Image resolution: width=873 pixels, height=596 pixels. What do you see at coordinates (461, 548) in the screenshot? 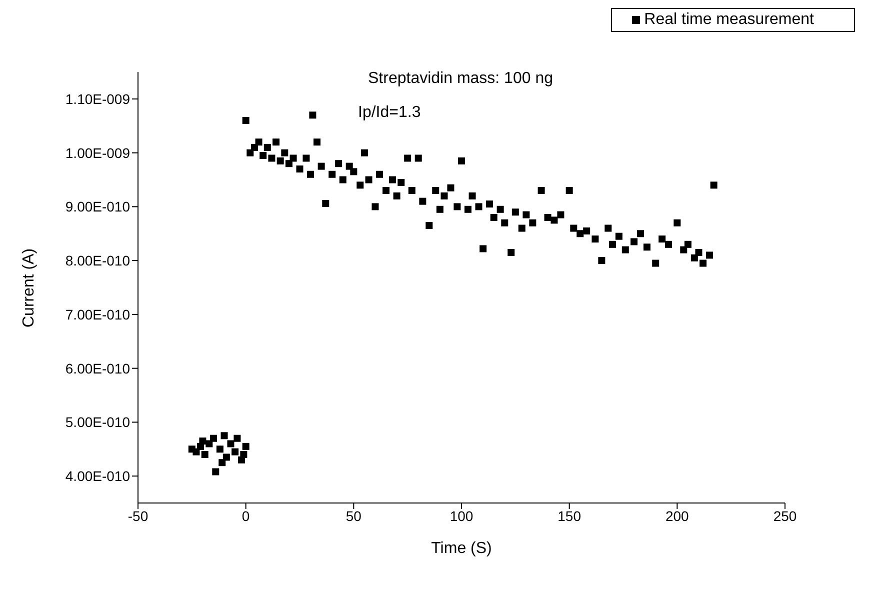
I see `x-axis-title: Time (S)` at bounding box center [461, 548].